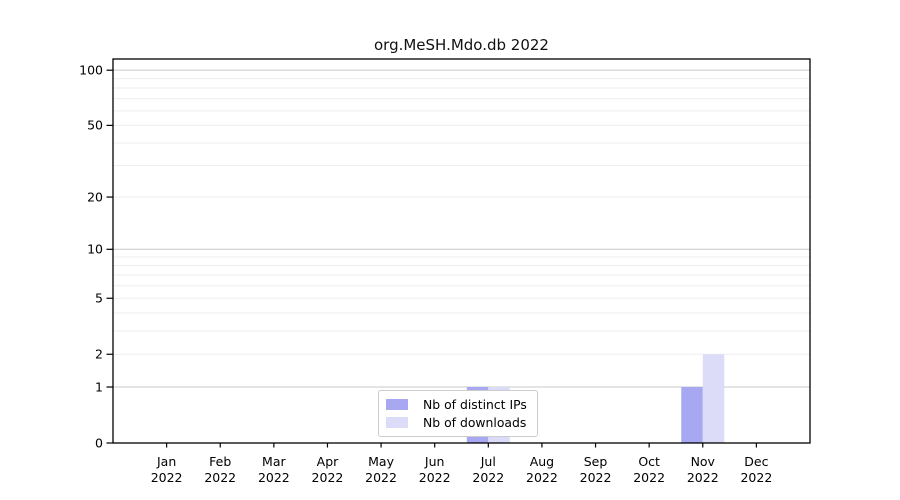 The height and width of the screenshot is (500, 900). I want to click on y-tick-label: 20, so click(95, 196).